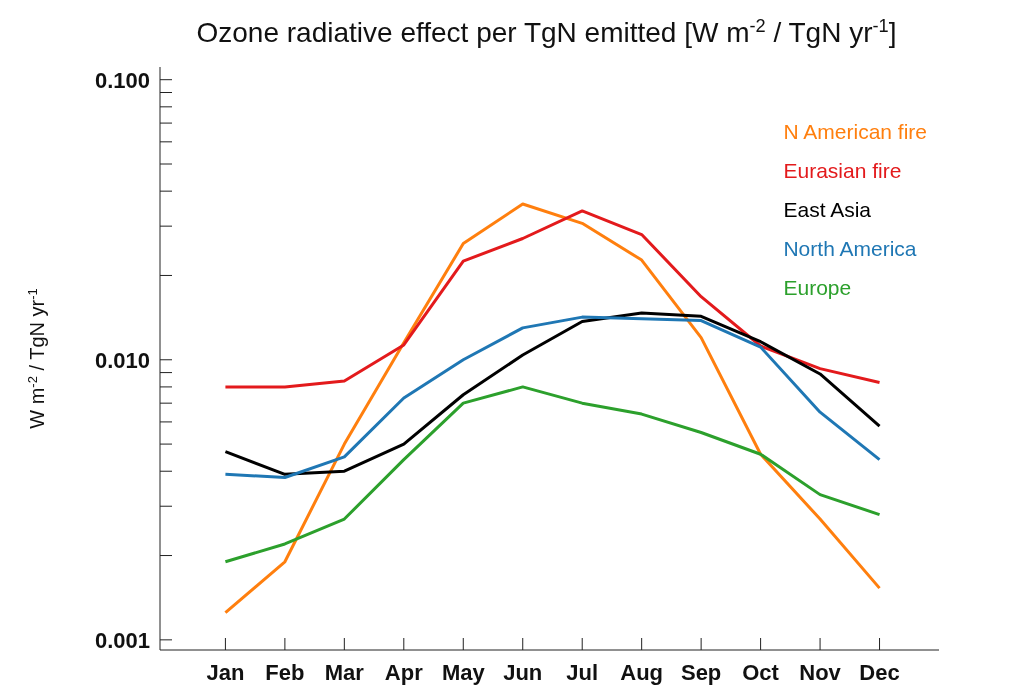 This screenshot has height=698, width=1017. Describe the element at coordinates (582, 672) in the screenshot. I see `x-tick-label: Jul` at that location.